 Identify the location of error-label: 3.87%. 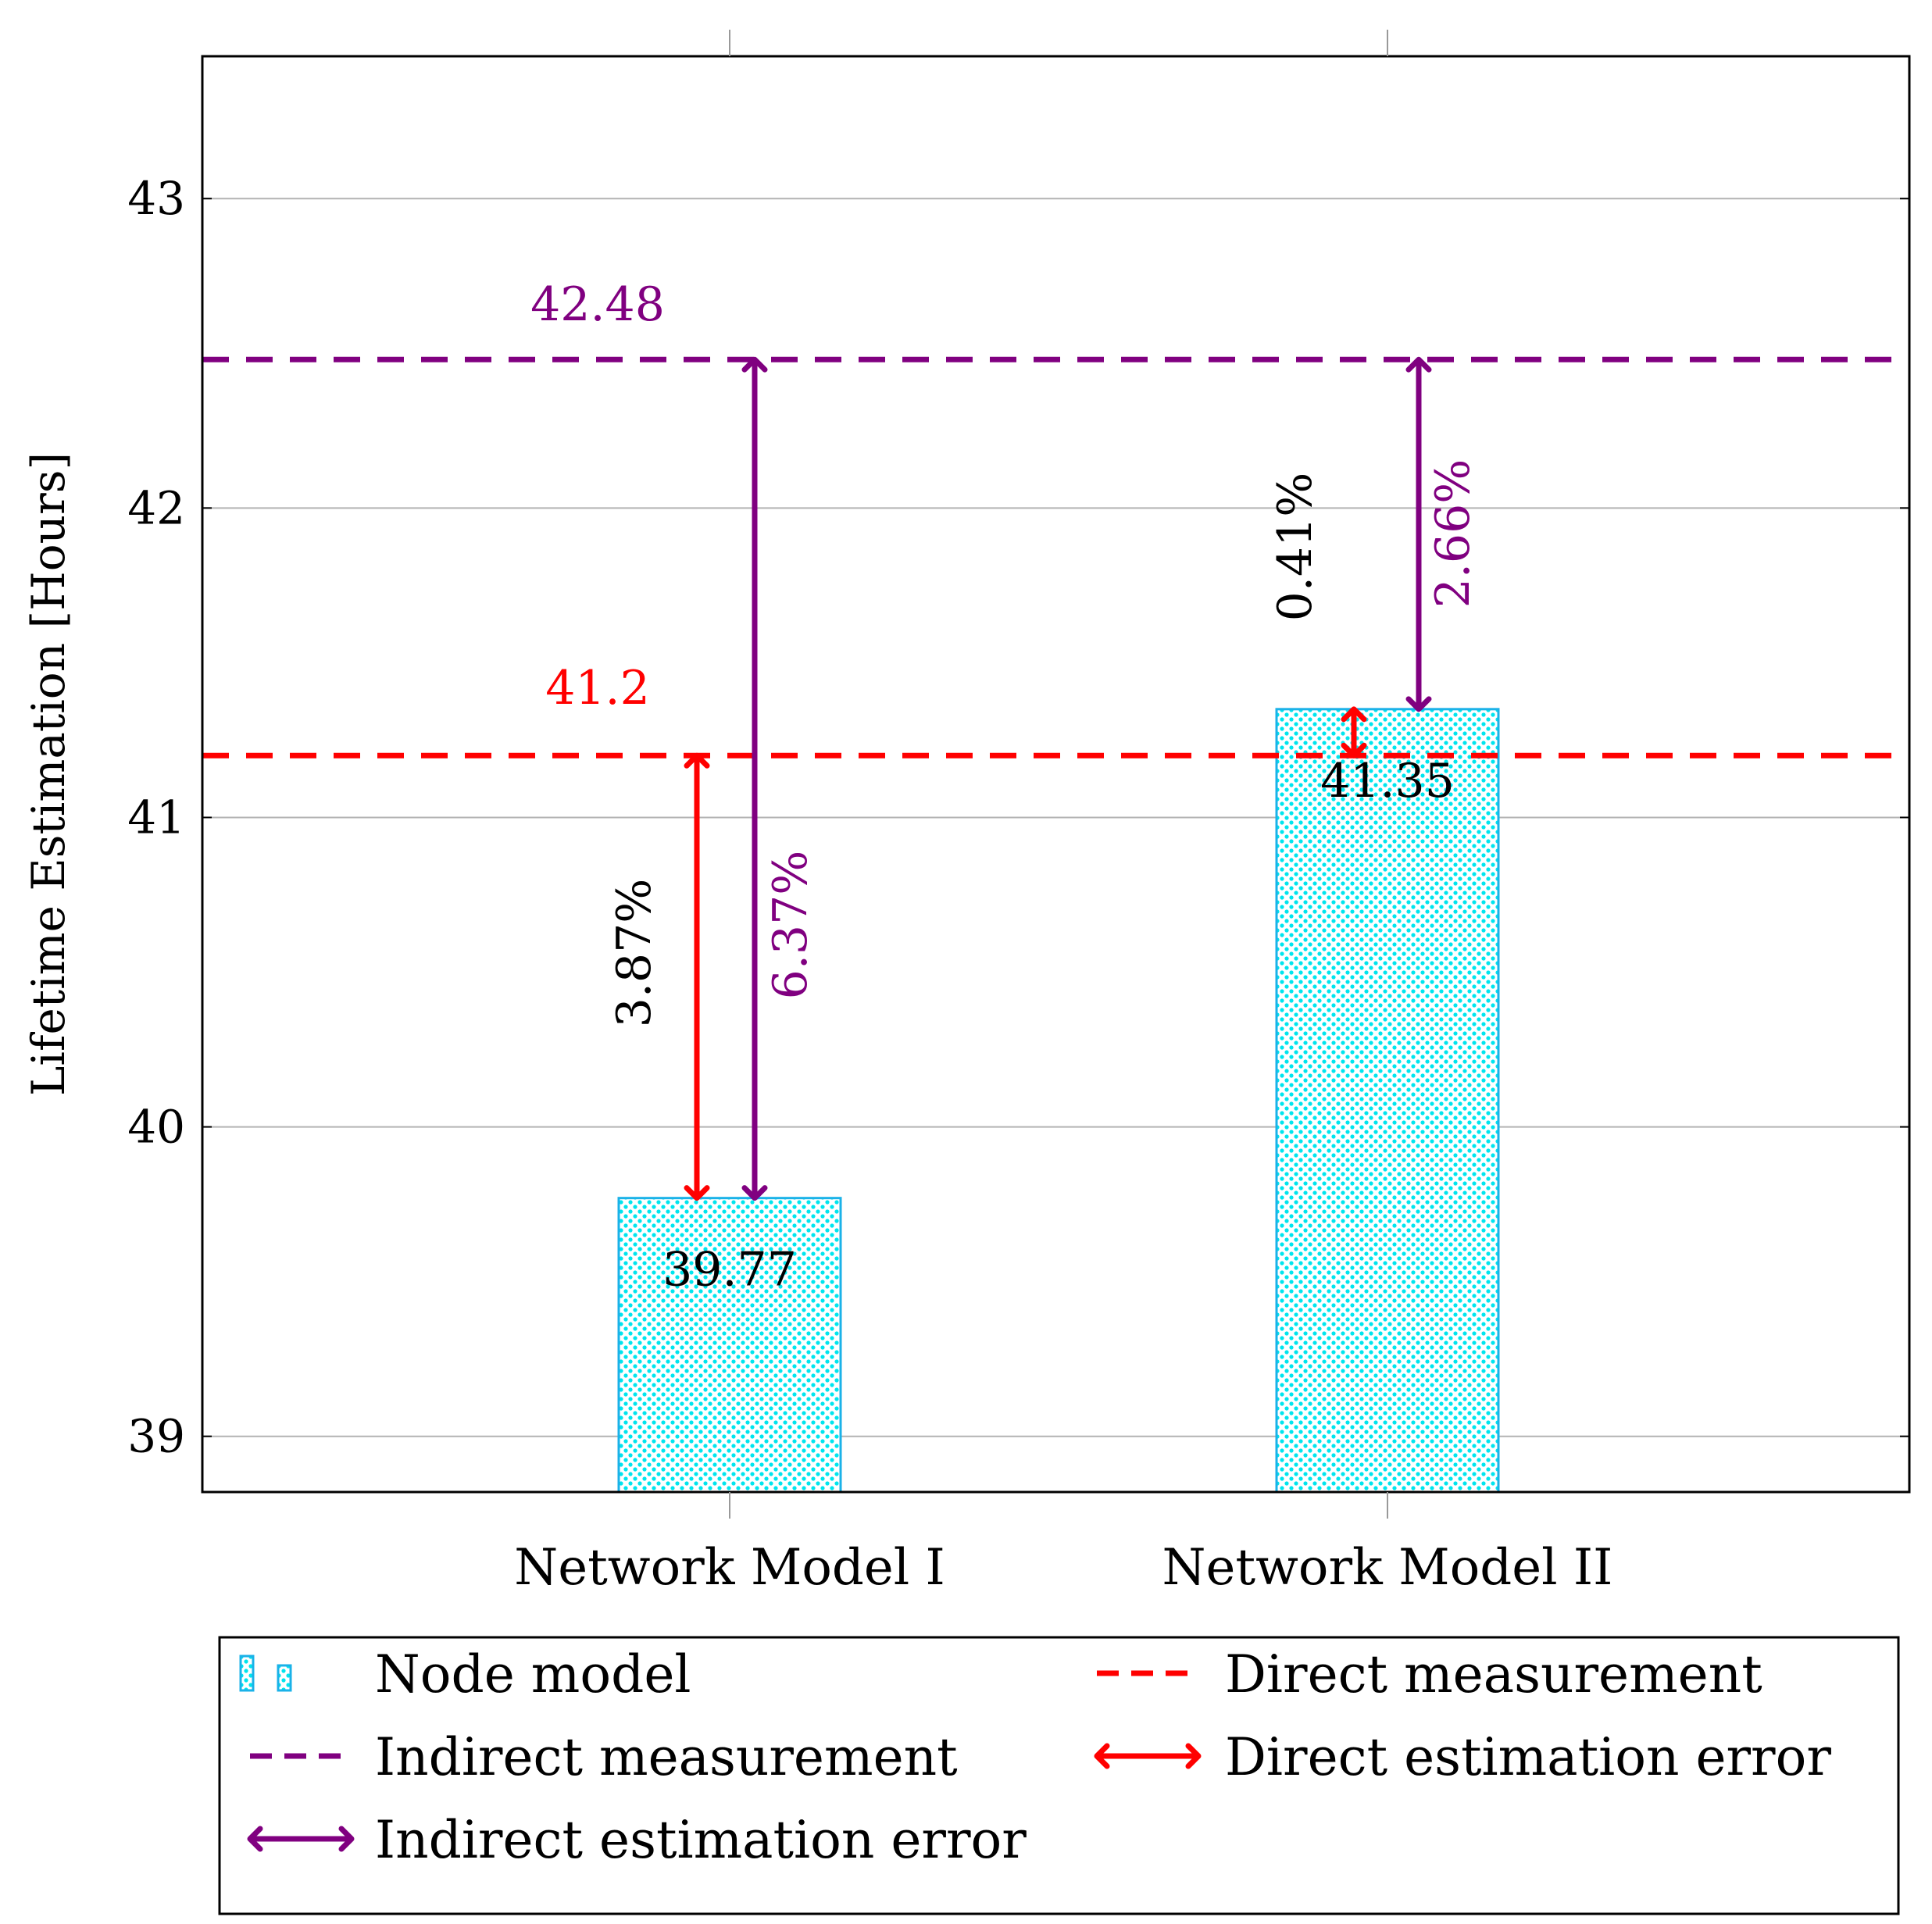
(634, 954).